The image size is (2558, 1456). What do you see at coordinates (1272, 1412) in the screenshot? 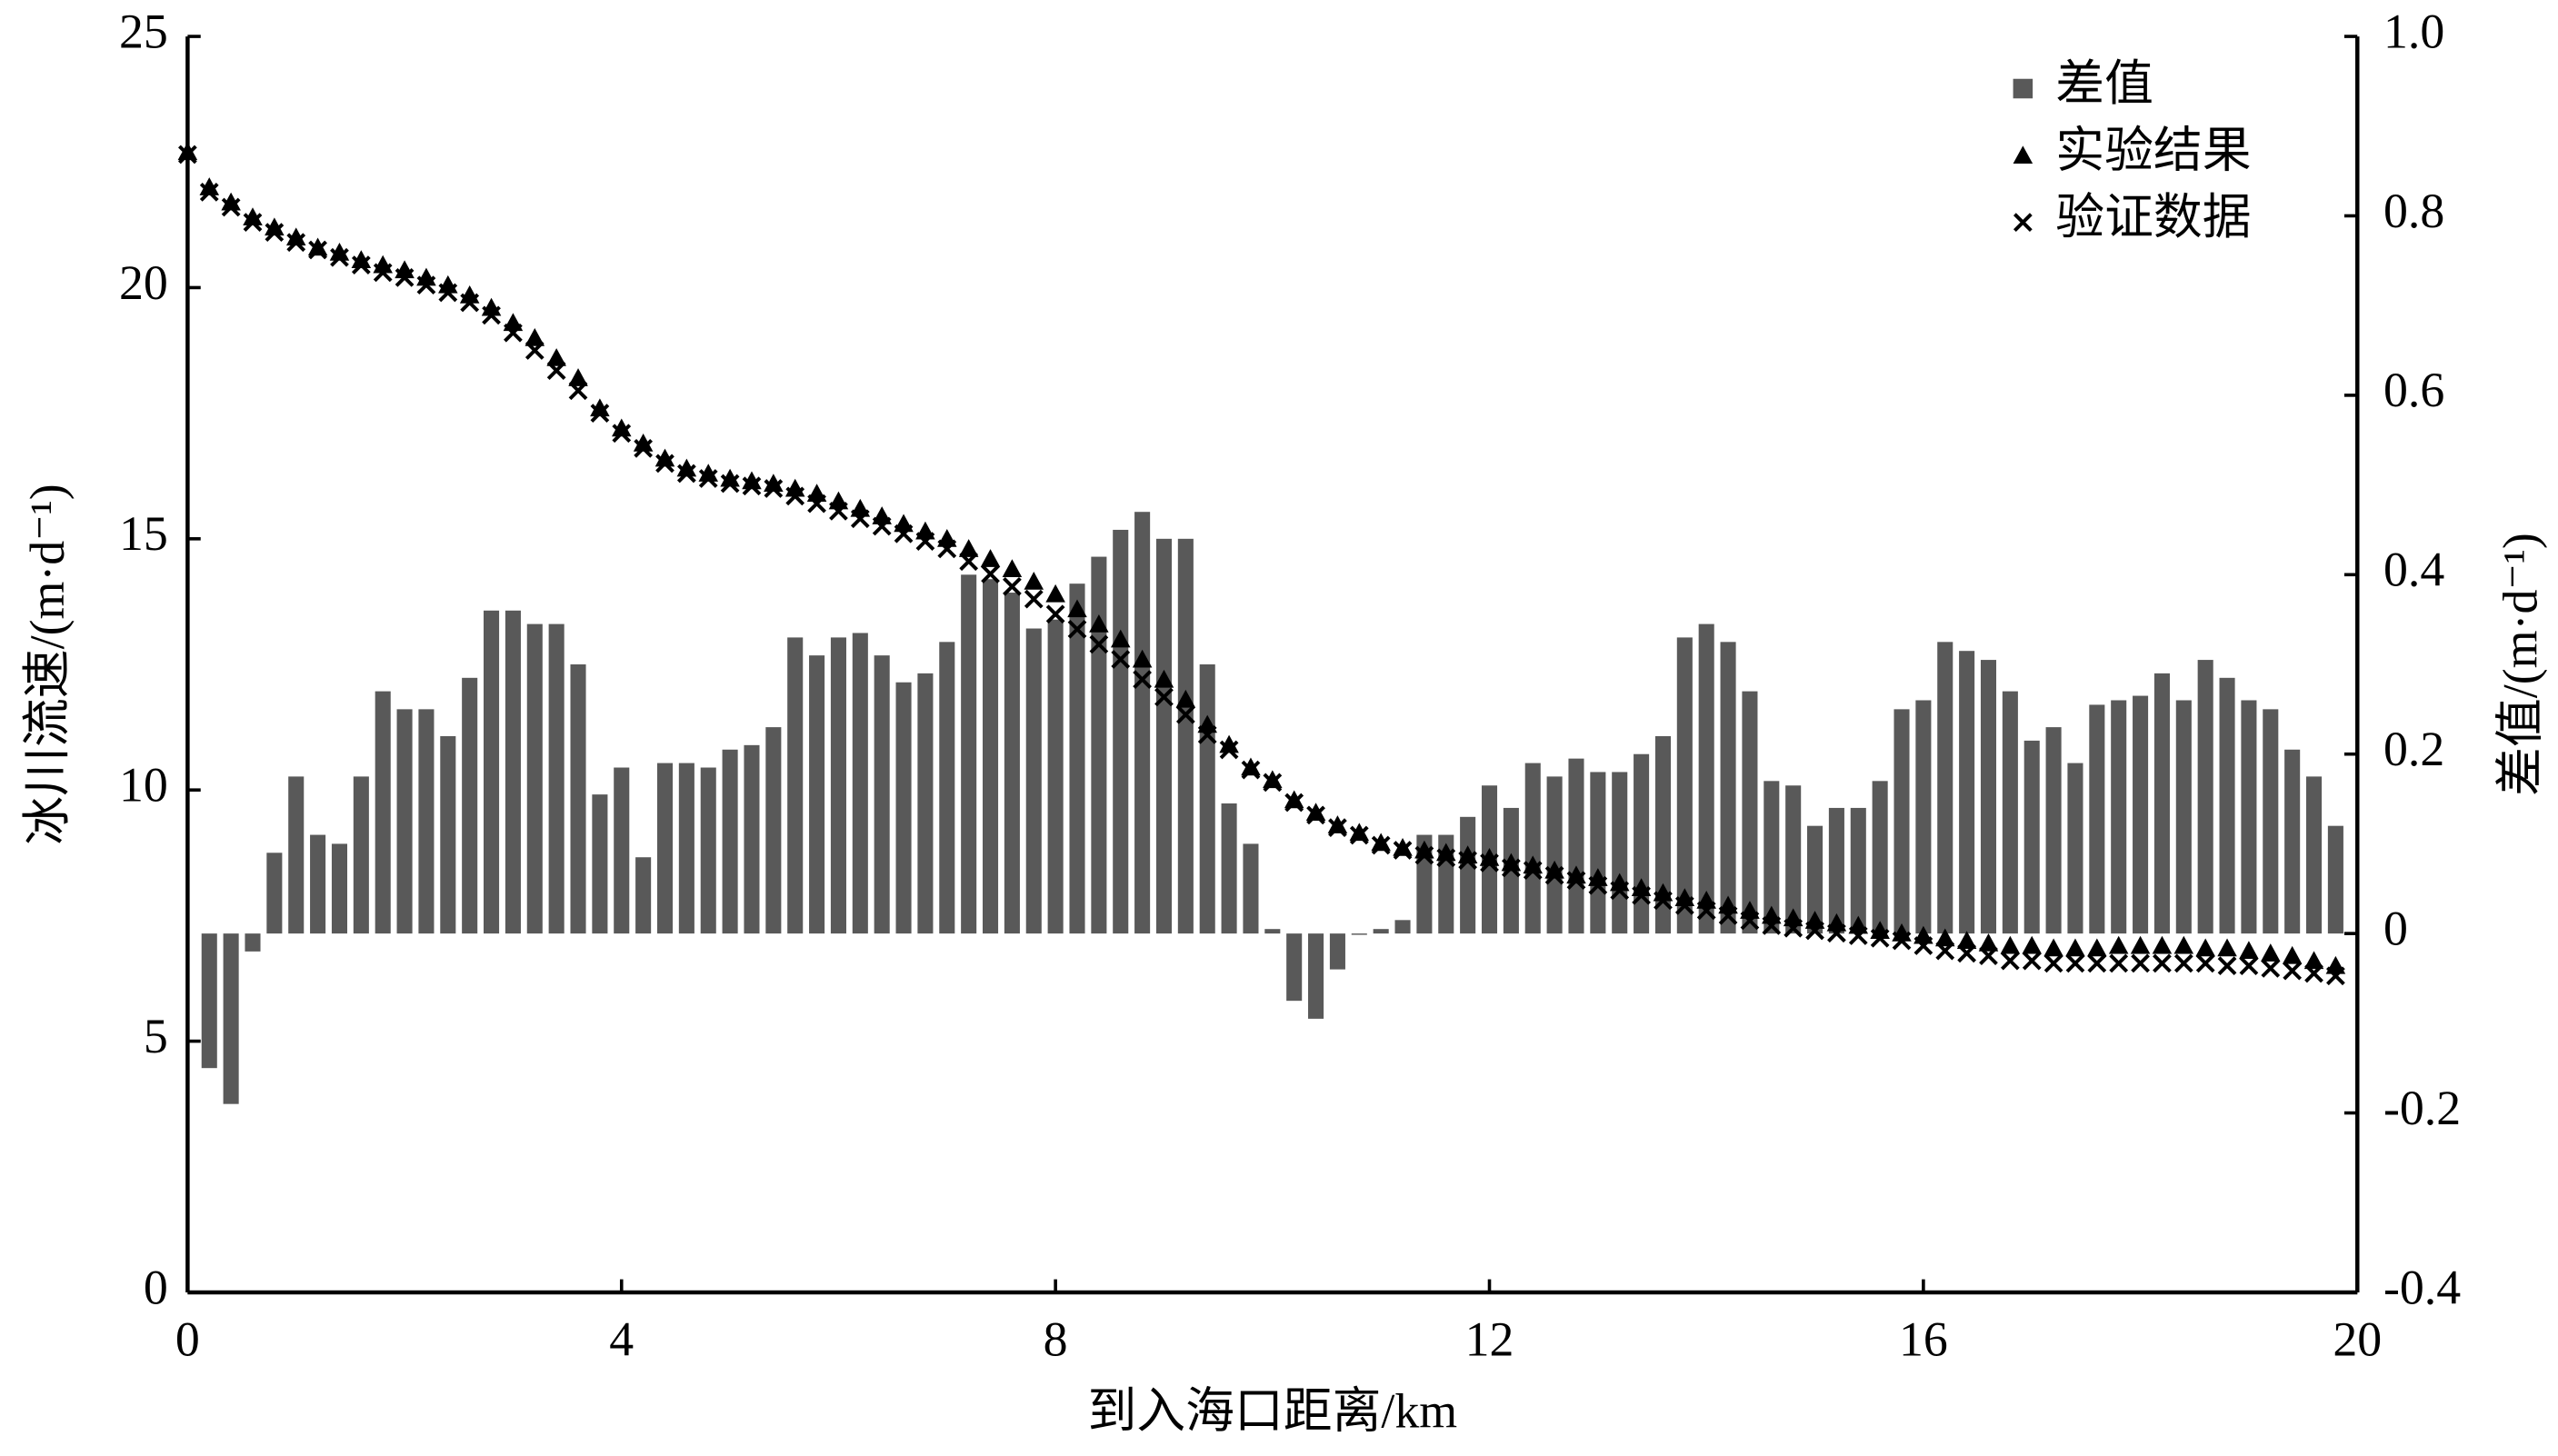
I see `x-axis-label: 到入海口距离/km` at bounding box center [1272, 1412].